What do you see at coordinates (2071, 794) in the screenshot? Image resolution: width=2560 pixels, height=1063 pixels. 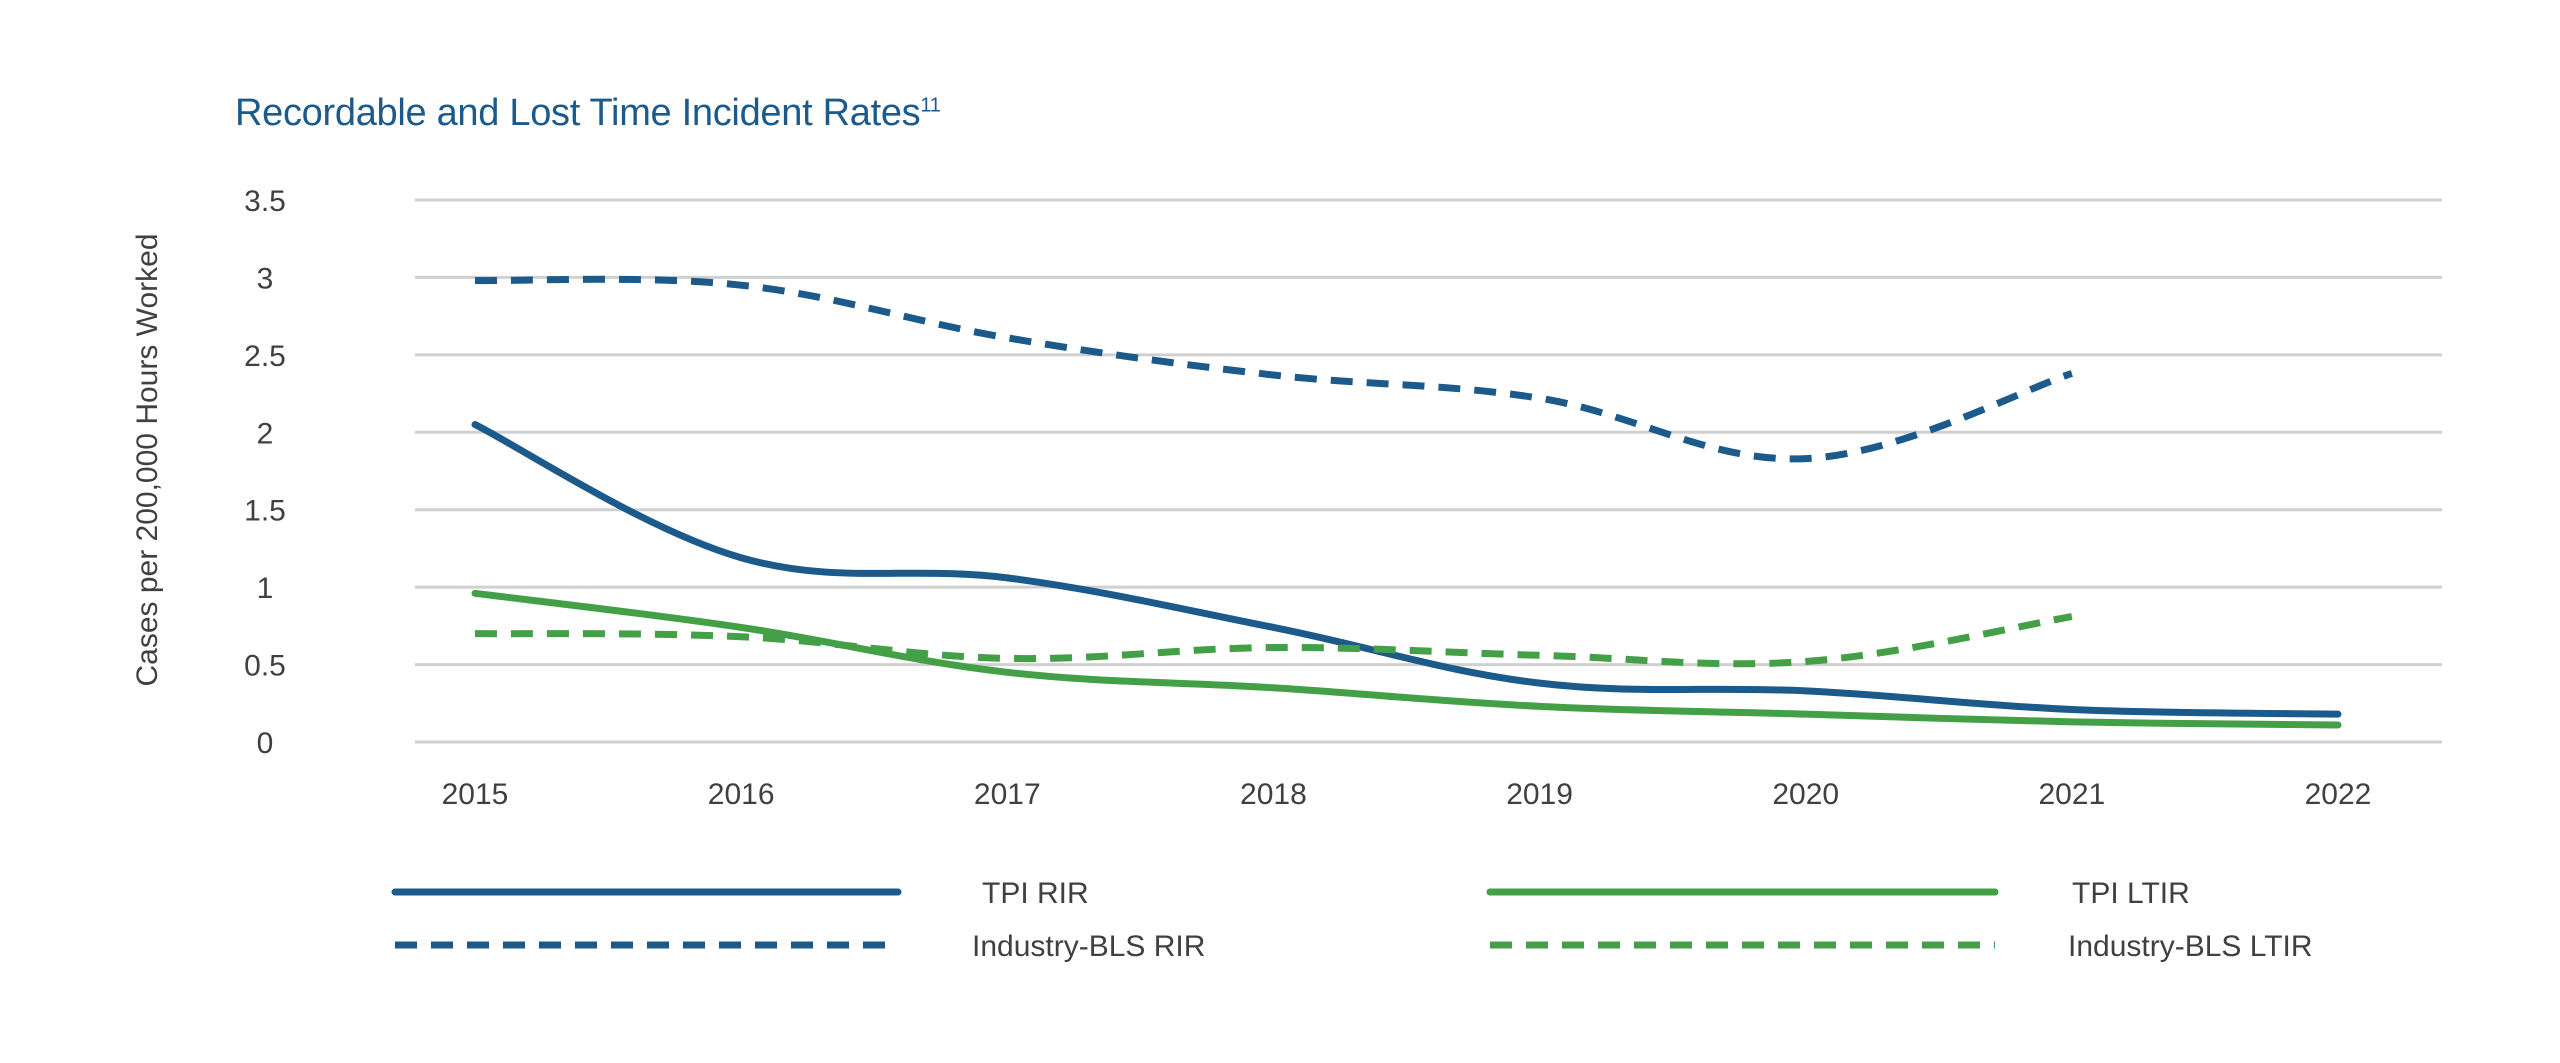 I see `x-tick-label: 2021` at bounding box center [2071, 794].